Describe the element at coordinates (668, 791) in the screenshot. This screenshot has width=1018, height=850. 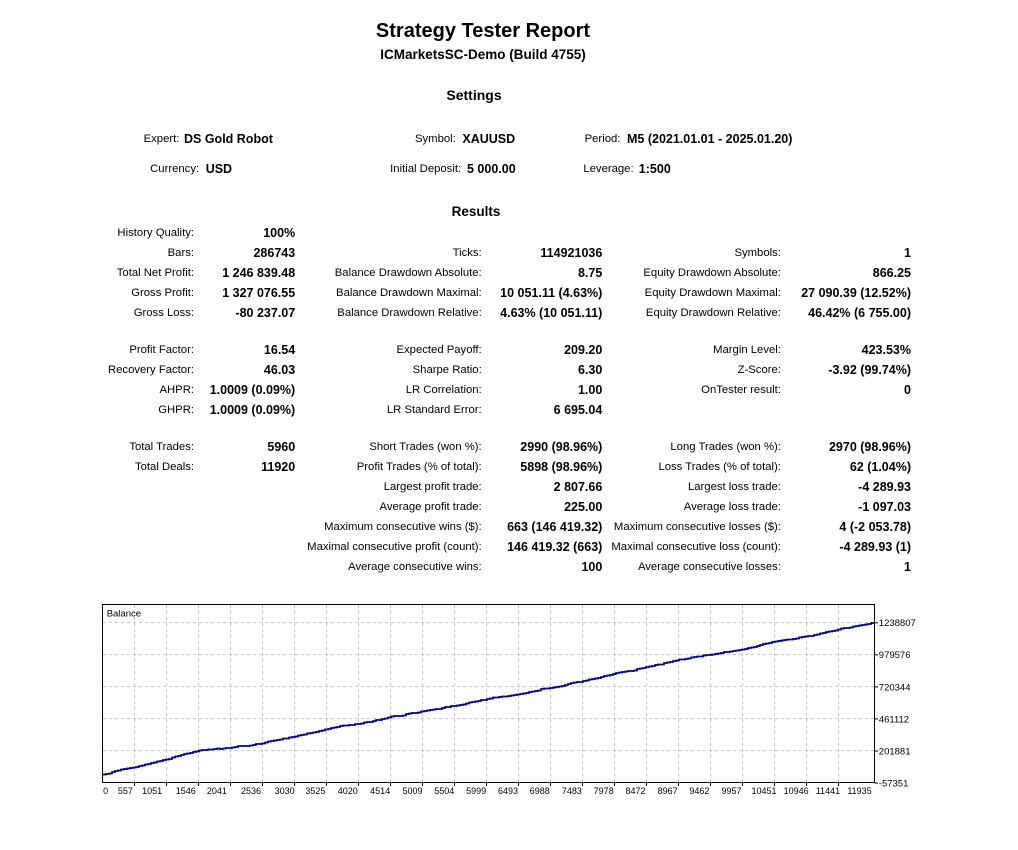
I see `svg-text: 8967` at that location.